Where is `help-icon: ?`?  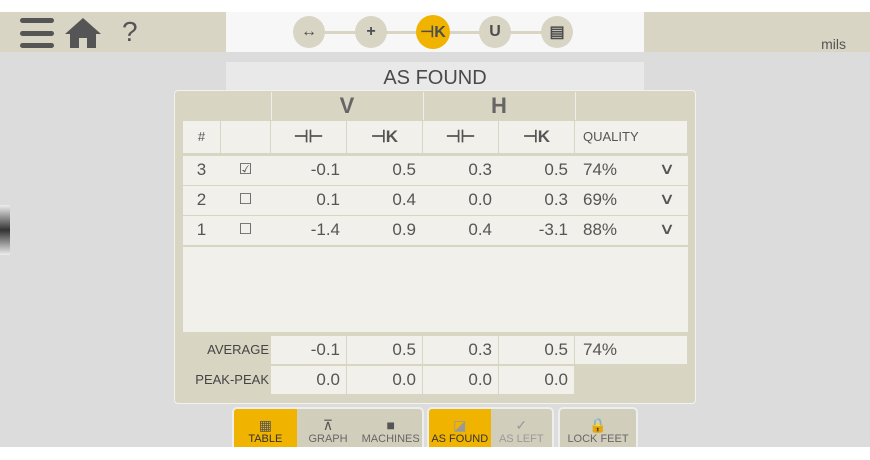
help-icon: ? is located at coordinates (130, 31).